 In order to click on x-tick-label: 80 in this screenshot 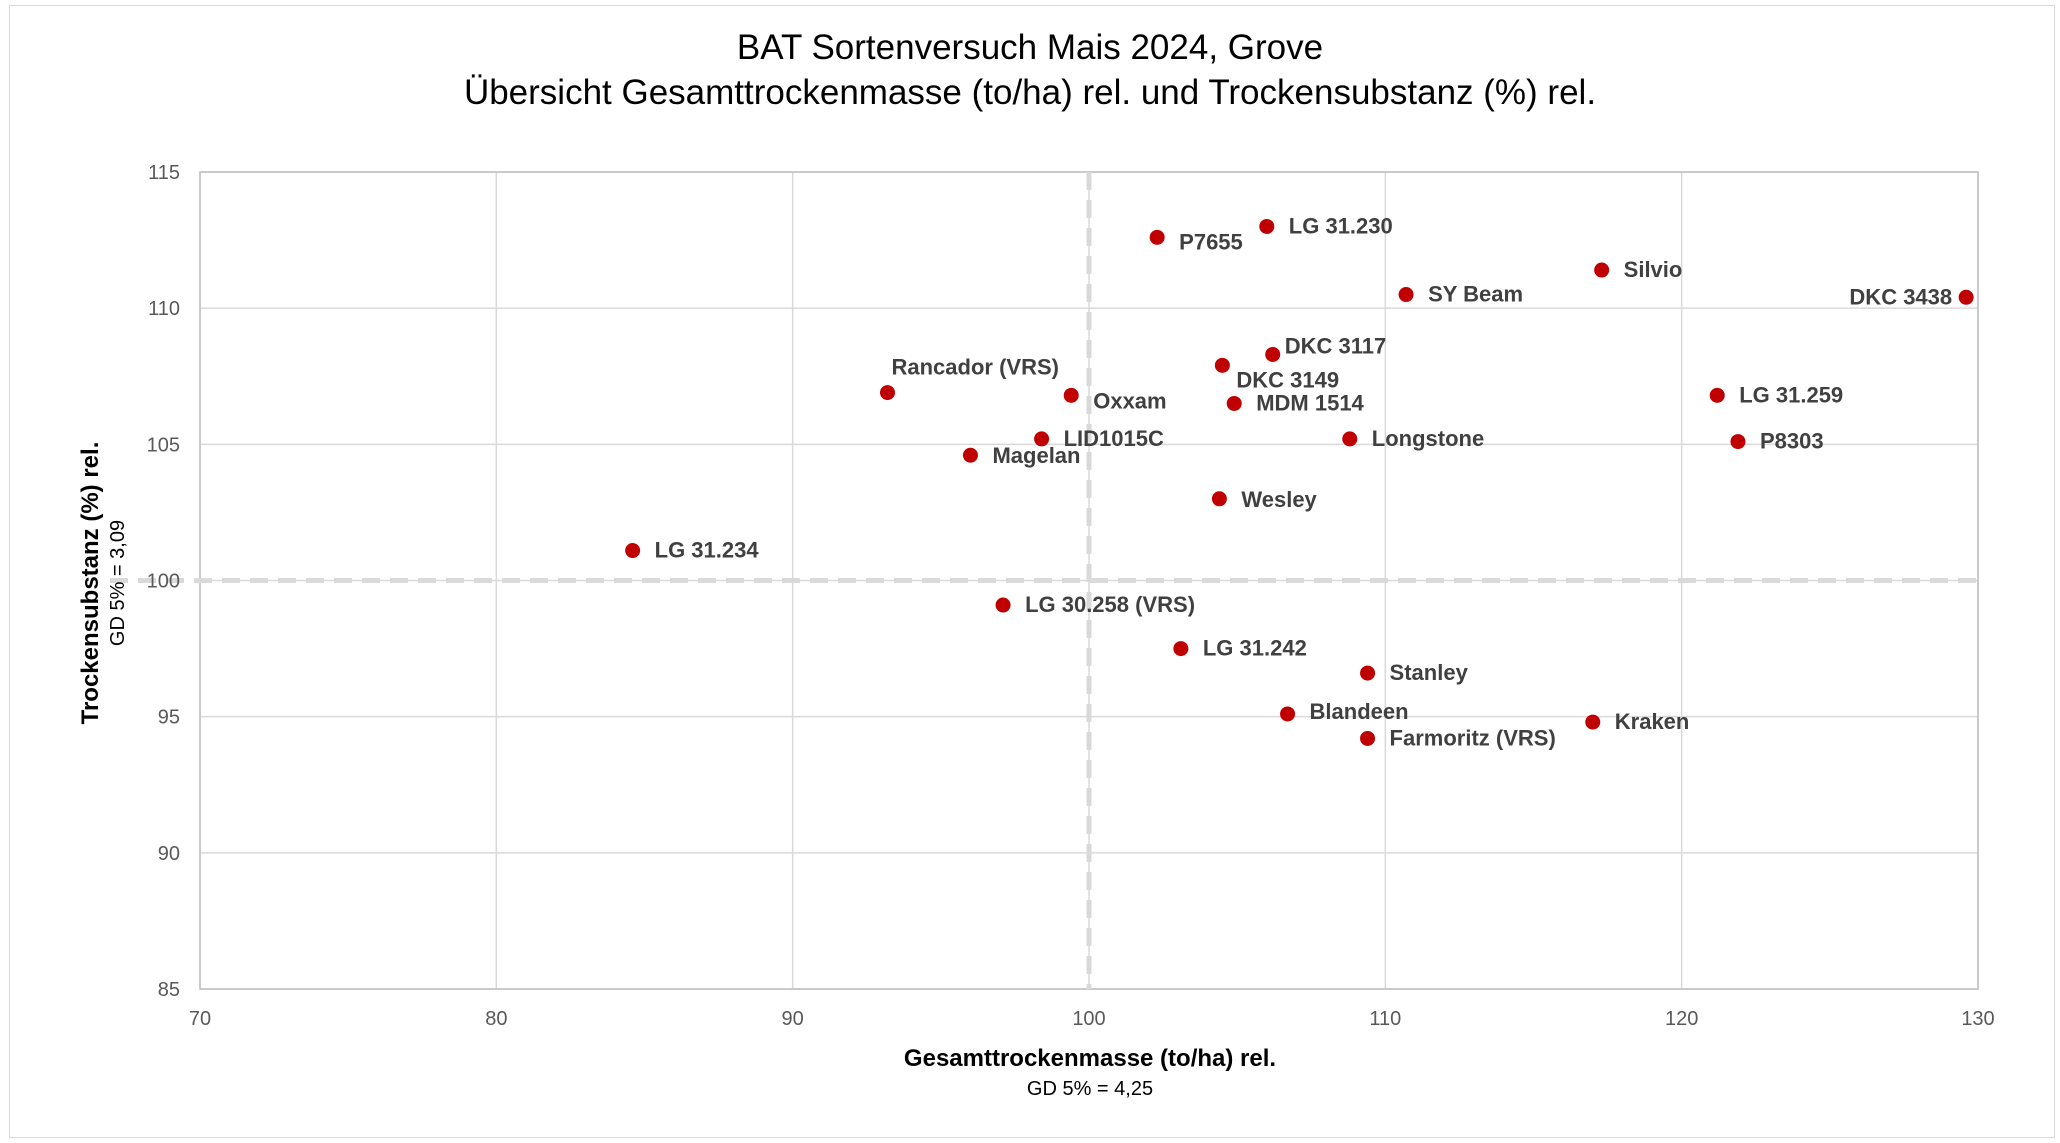, I will do `click(496, 1019)`.